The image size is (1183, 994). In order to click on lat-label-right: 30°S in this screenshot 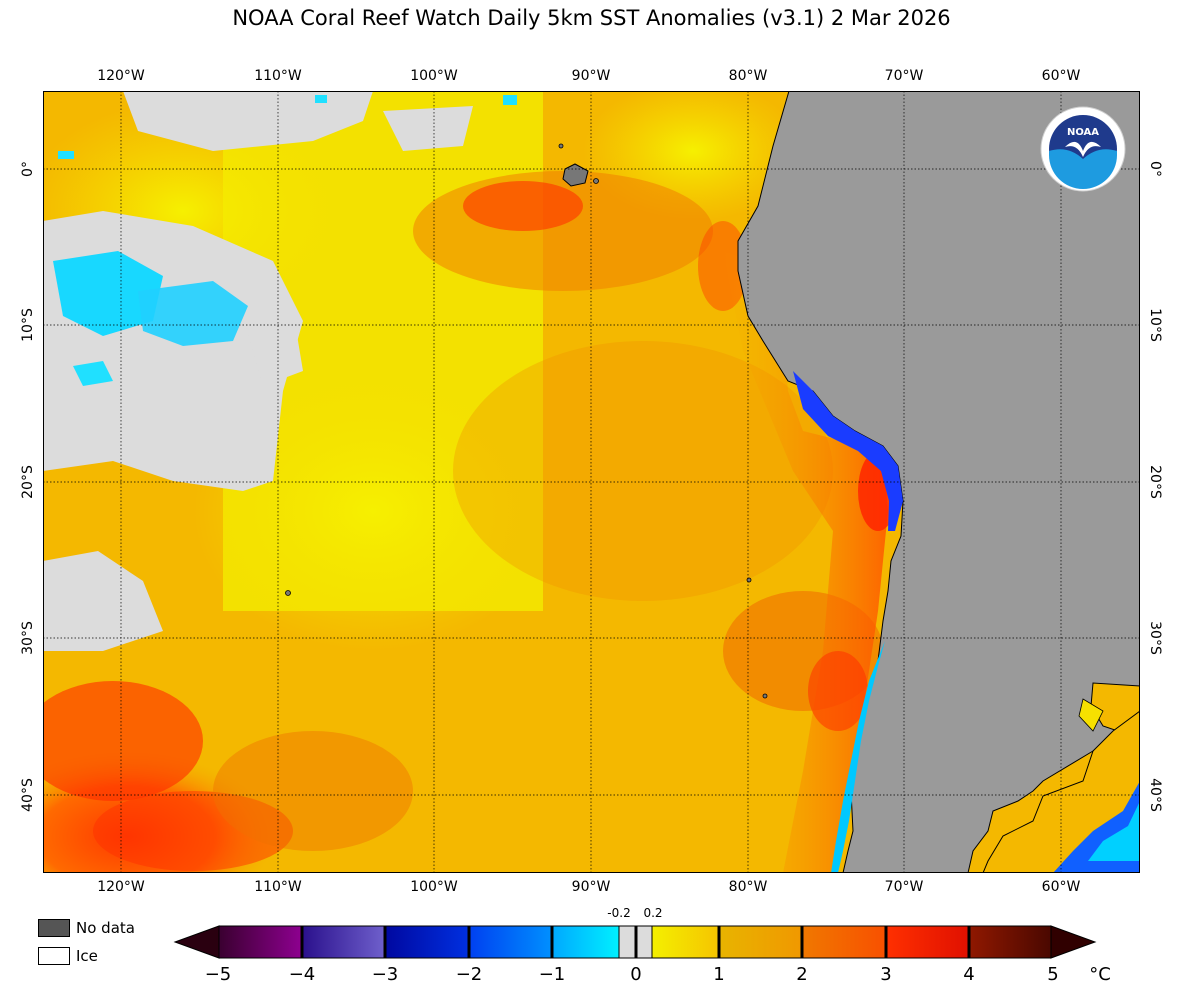, I will do `click(1155, 638)`.